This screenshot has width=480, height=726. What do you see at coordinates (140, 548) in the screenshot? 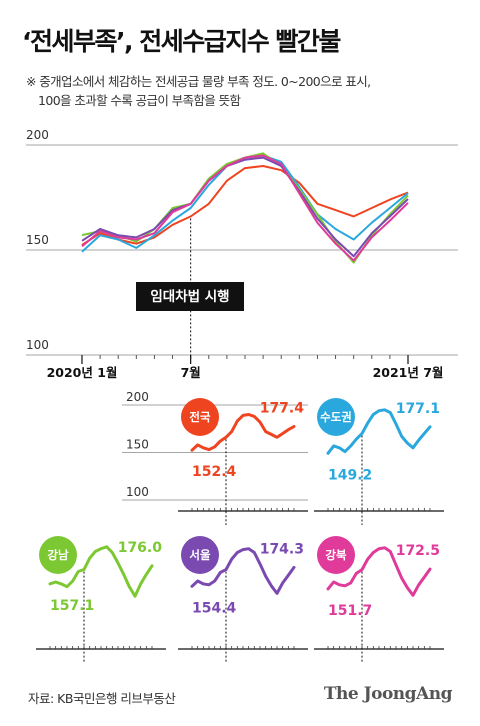
I see `panel-end-value: 176.0` at bounding box center [140, 548].